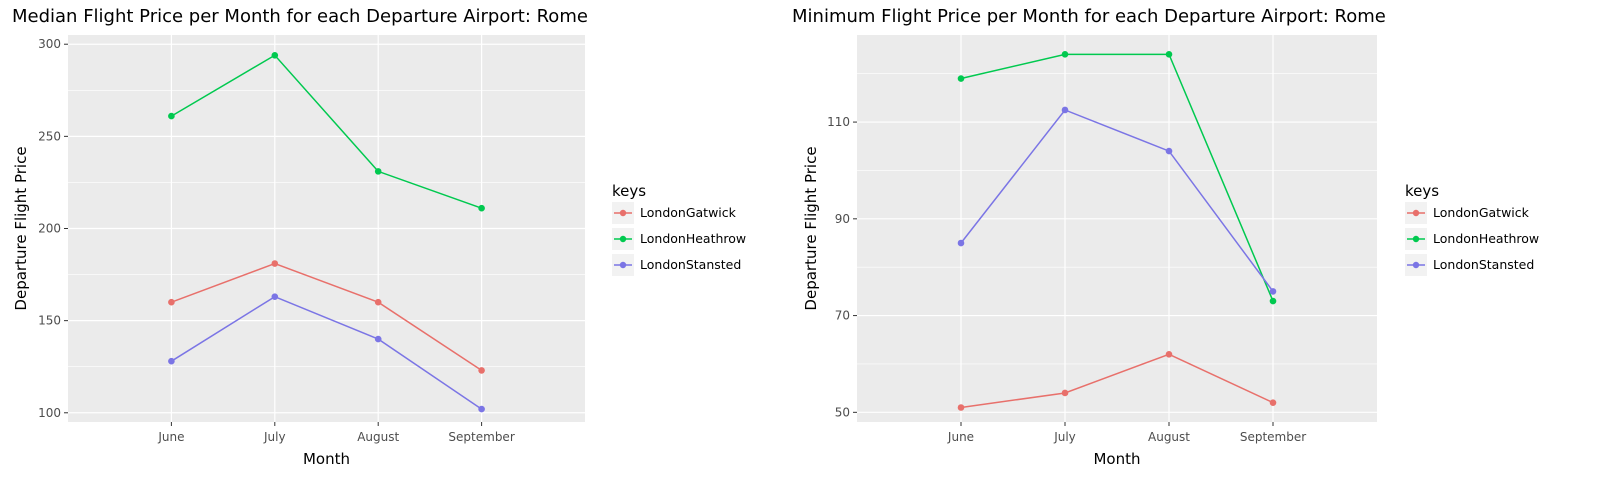  What do you see at coordinates (842, 412) in the screenshot?
I see `y-tick-label: 50` at bounding box center [842, 412].